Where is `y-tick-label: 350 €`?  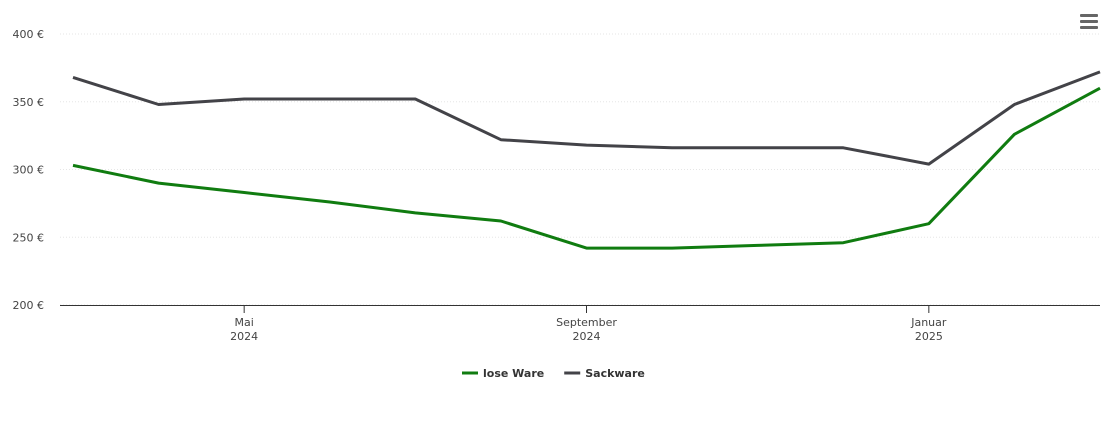
y-tick-label: 350 € is located at coordinates (29, 102).